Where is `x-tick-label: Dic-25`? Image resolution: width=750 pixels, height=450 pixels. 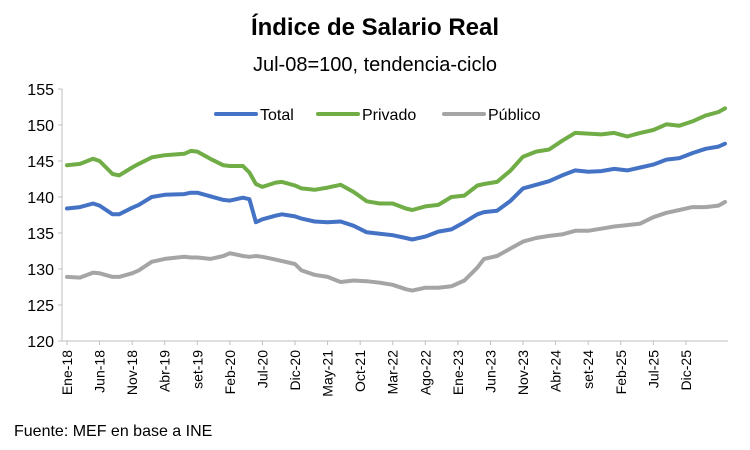
x-tick-label: Dic-25 is located at coordinates (686, 370).